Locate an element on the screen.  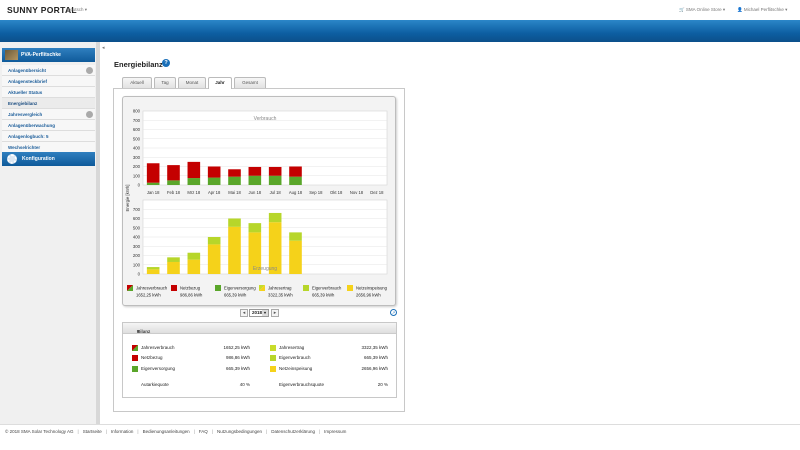
sidebar-item-3: Energiebilanz is located at coordinates (48, 103).